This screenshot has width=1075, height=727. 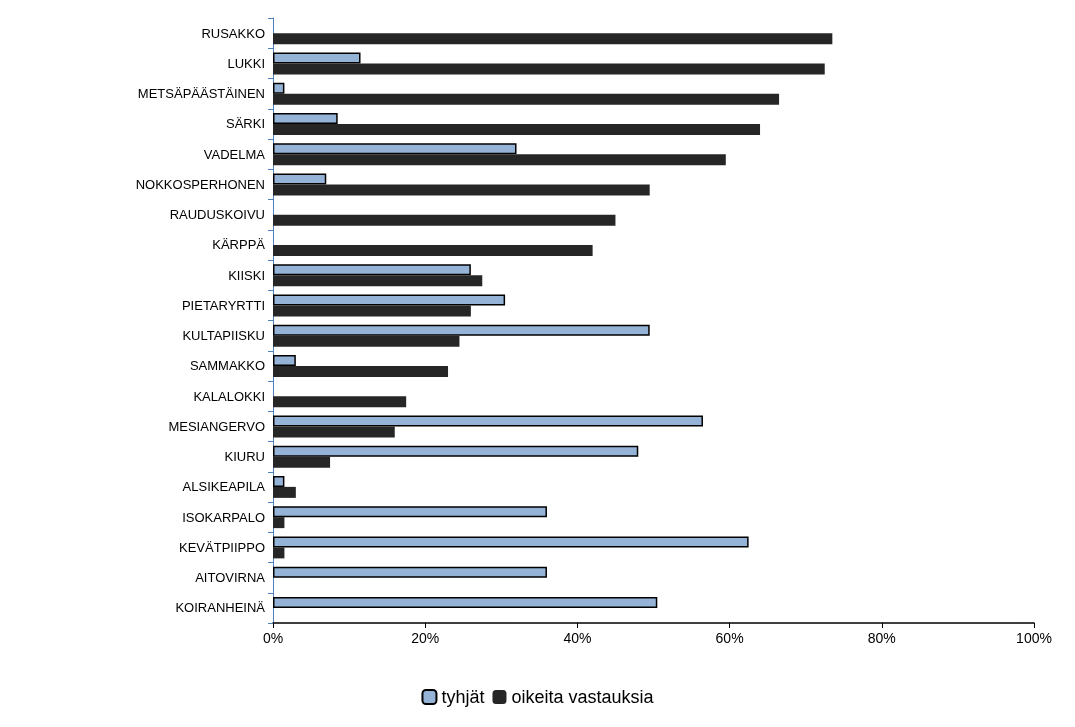 What do you see at coordinates (1034, 638) in the screenshot?
I see `x-tick-label: 100%` at bounding box center [1034, 638].